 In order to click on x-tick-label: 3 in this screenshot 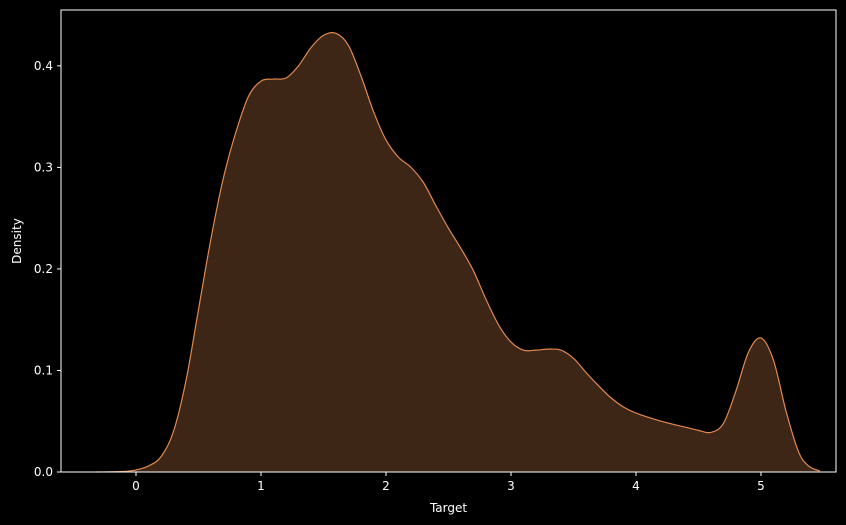, I will do `click(511, 486)`.